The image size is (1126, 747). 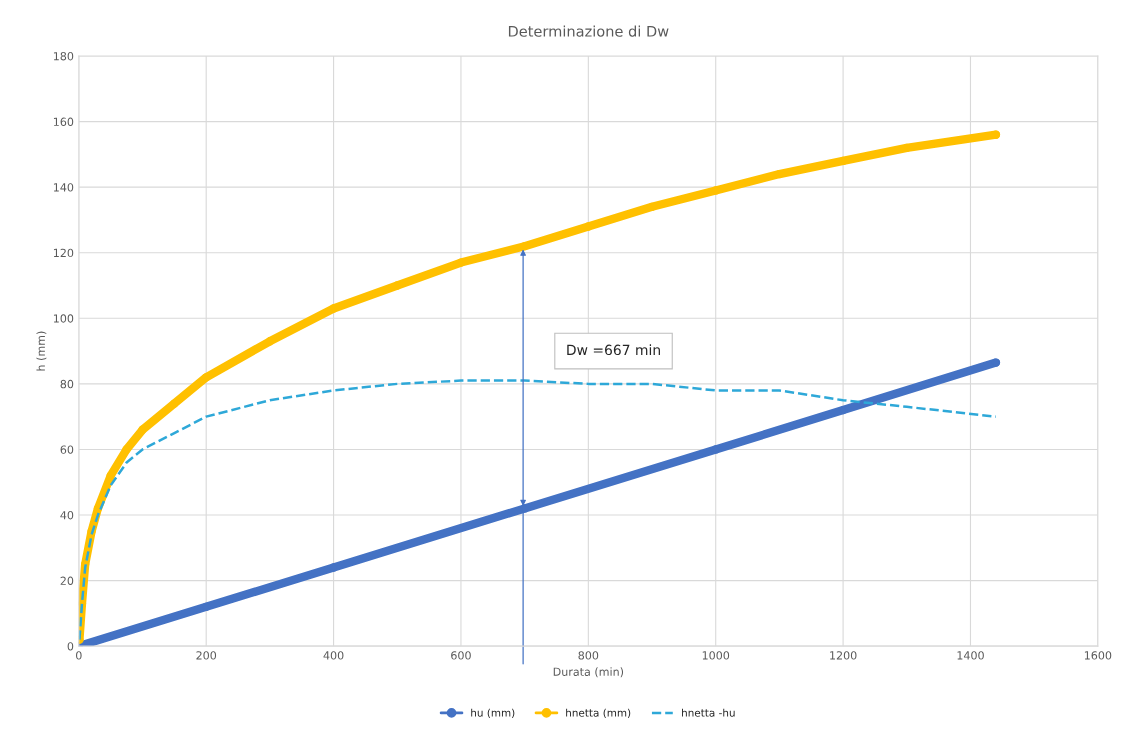 What do you see at coordinates (67, 384) in the screenshot?
I see `y-tick-label: 80` at bounding box center [67, 384].